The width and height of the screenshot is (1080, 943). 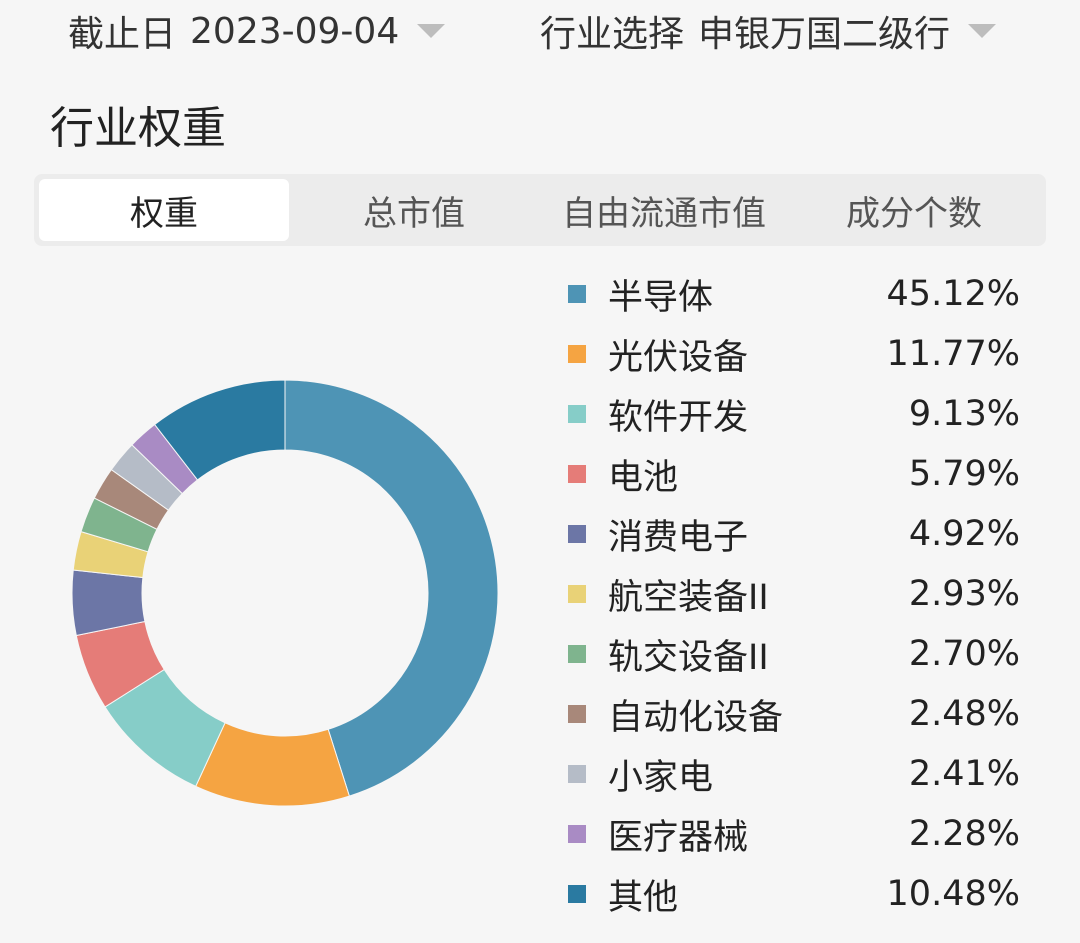 What do you see at coordinates (414, 213) in the screenshot?
I see `tab-total-market-cap: 总市值` at bounding box center [414, 213].